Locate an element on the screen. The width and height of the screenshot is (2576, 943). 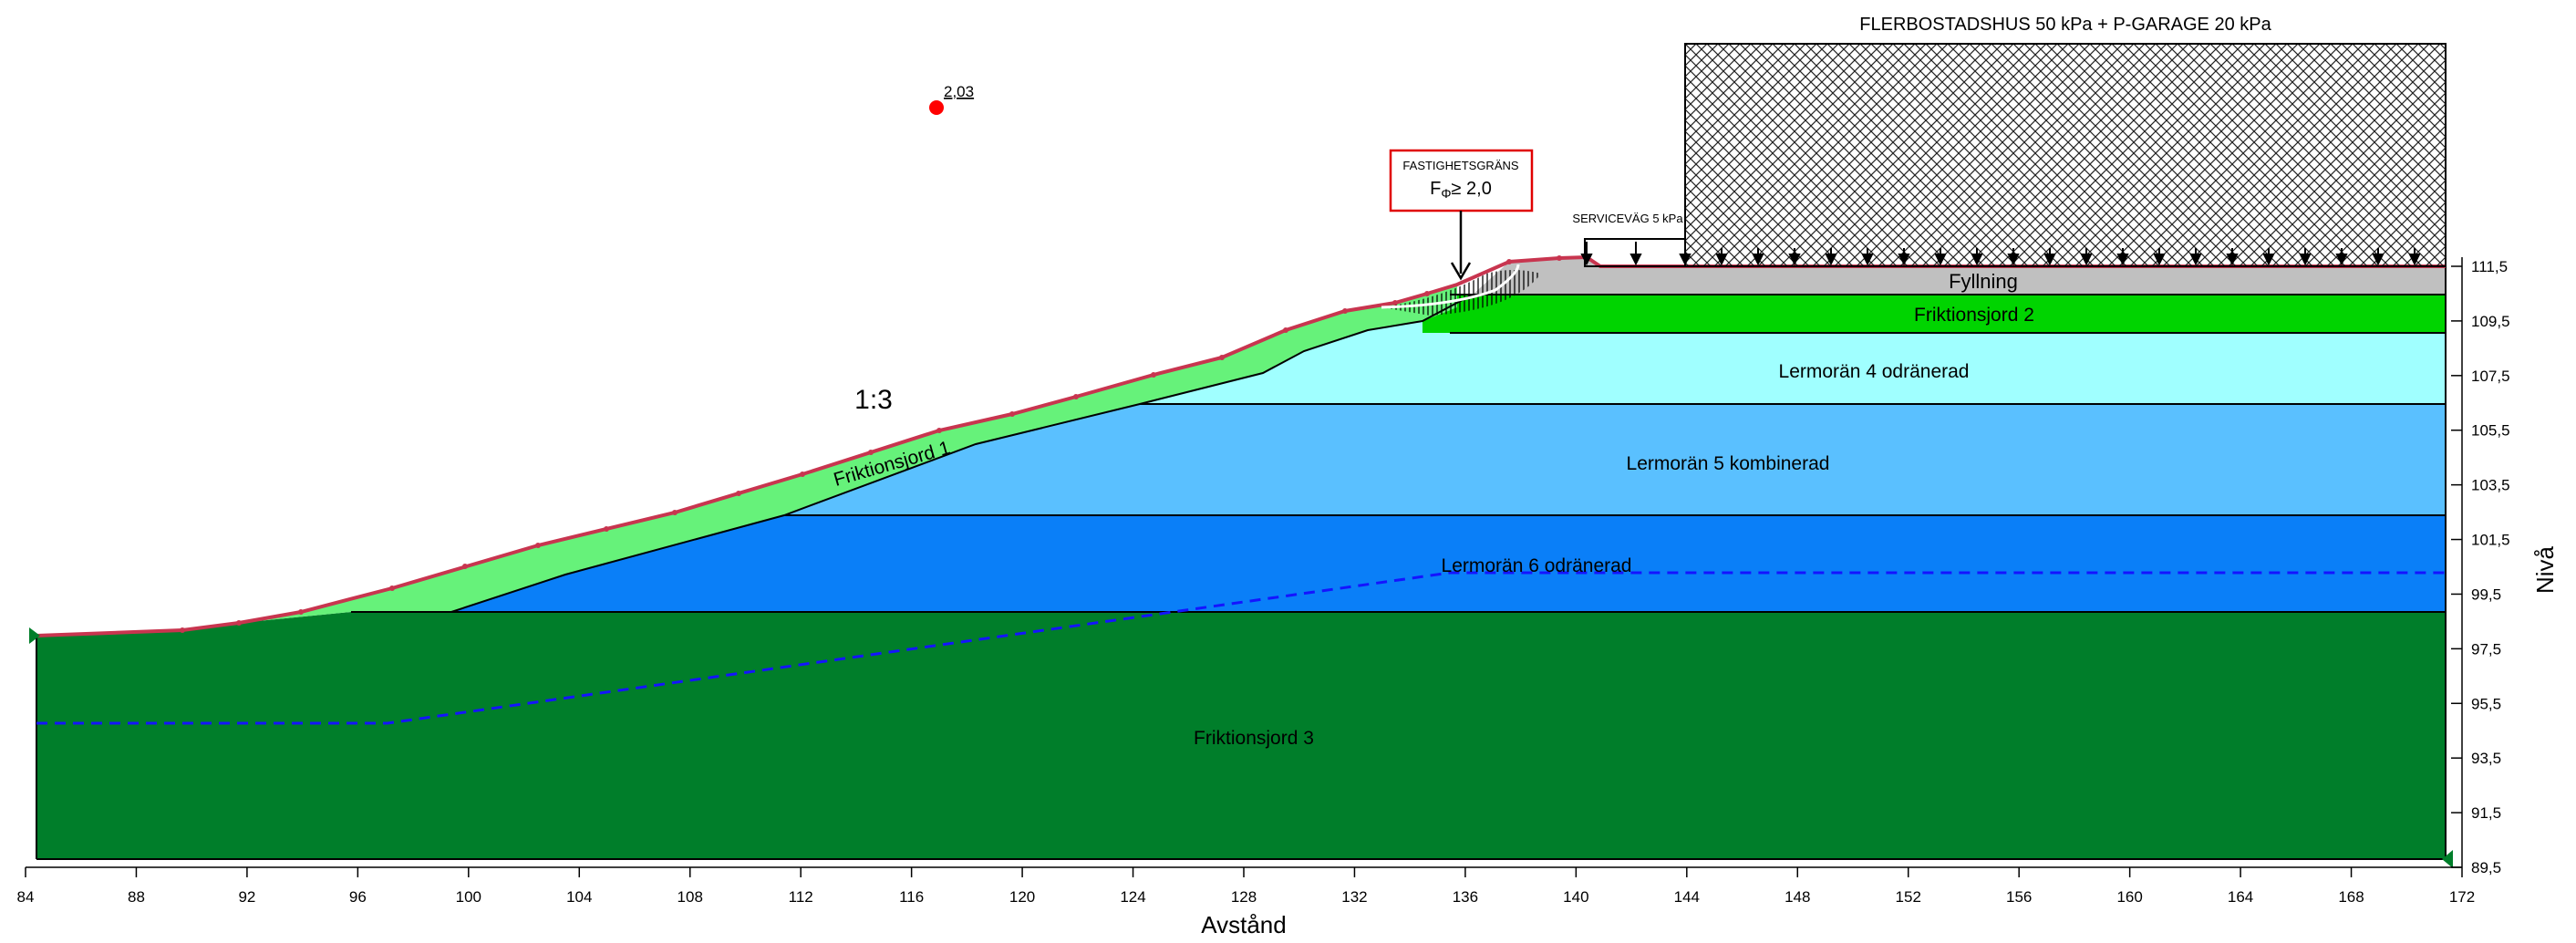
x-tick-label: 128 is located at coordinates (1244, 897).